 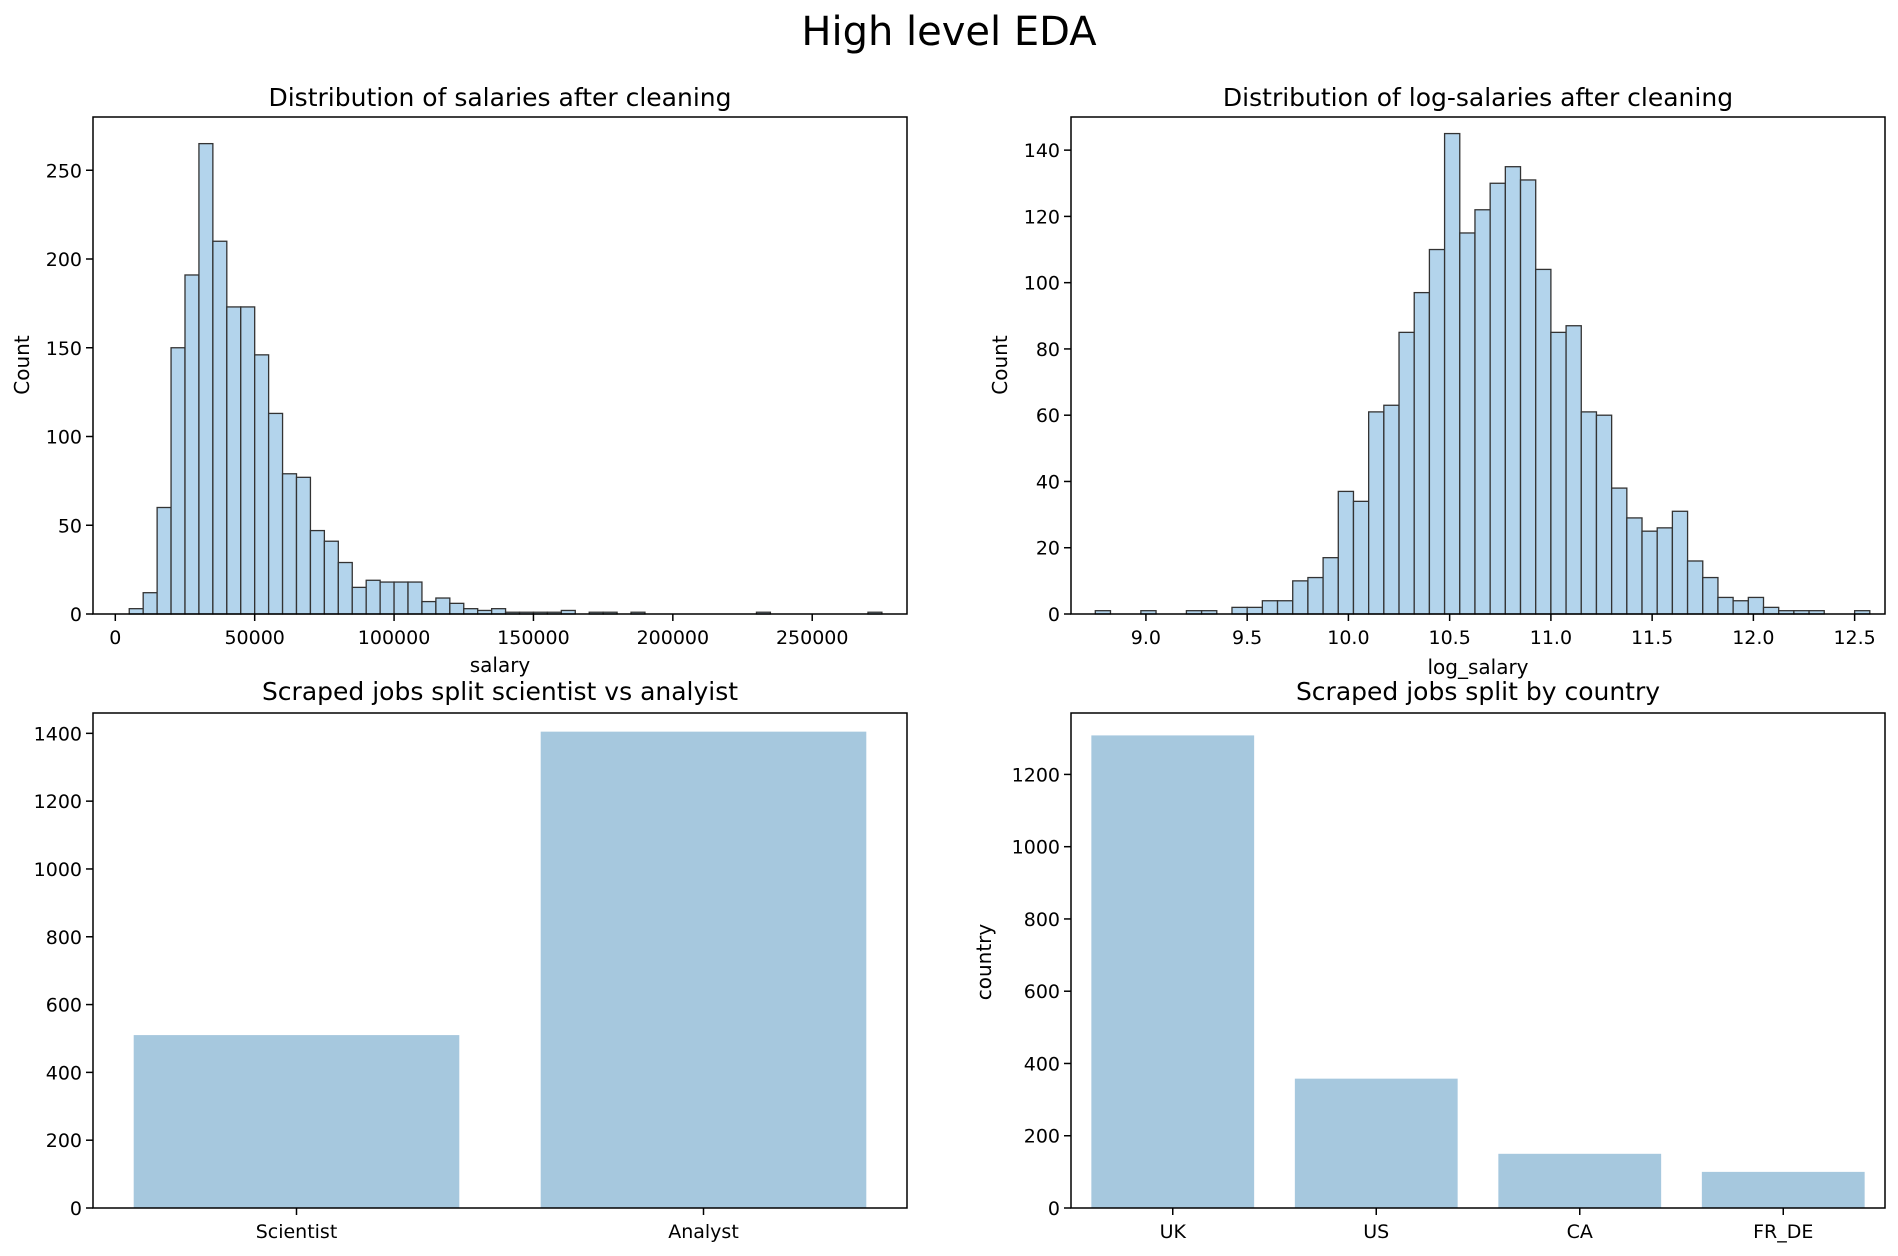 I want to click on bar-scientist, so click(x=296, y=1121).